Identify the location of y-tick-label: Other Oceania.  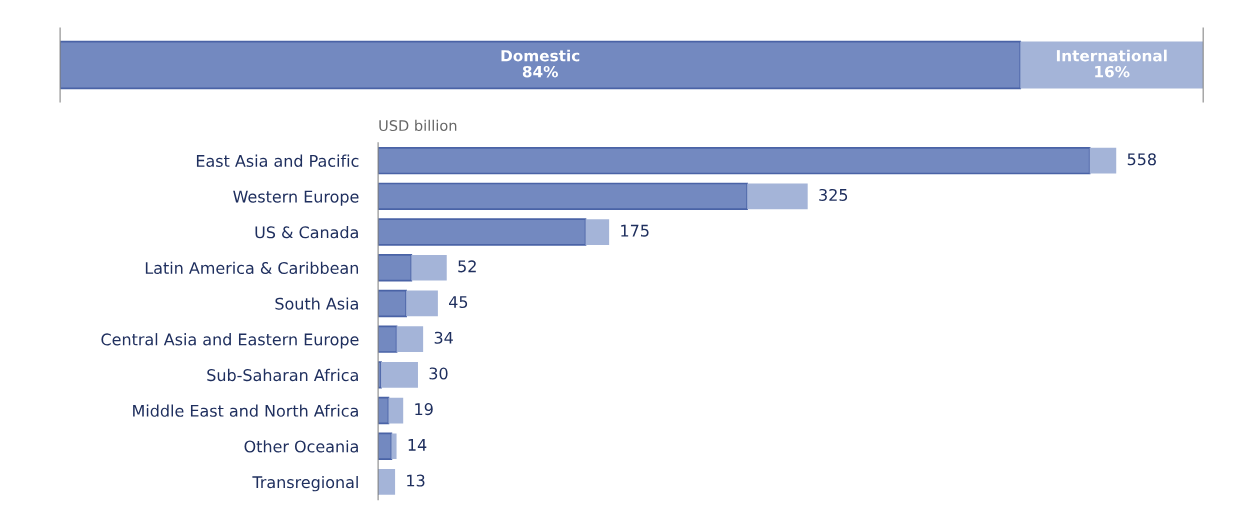
(301, 446).